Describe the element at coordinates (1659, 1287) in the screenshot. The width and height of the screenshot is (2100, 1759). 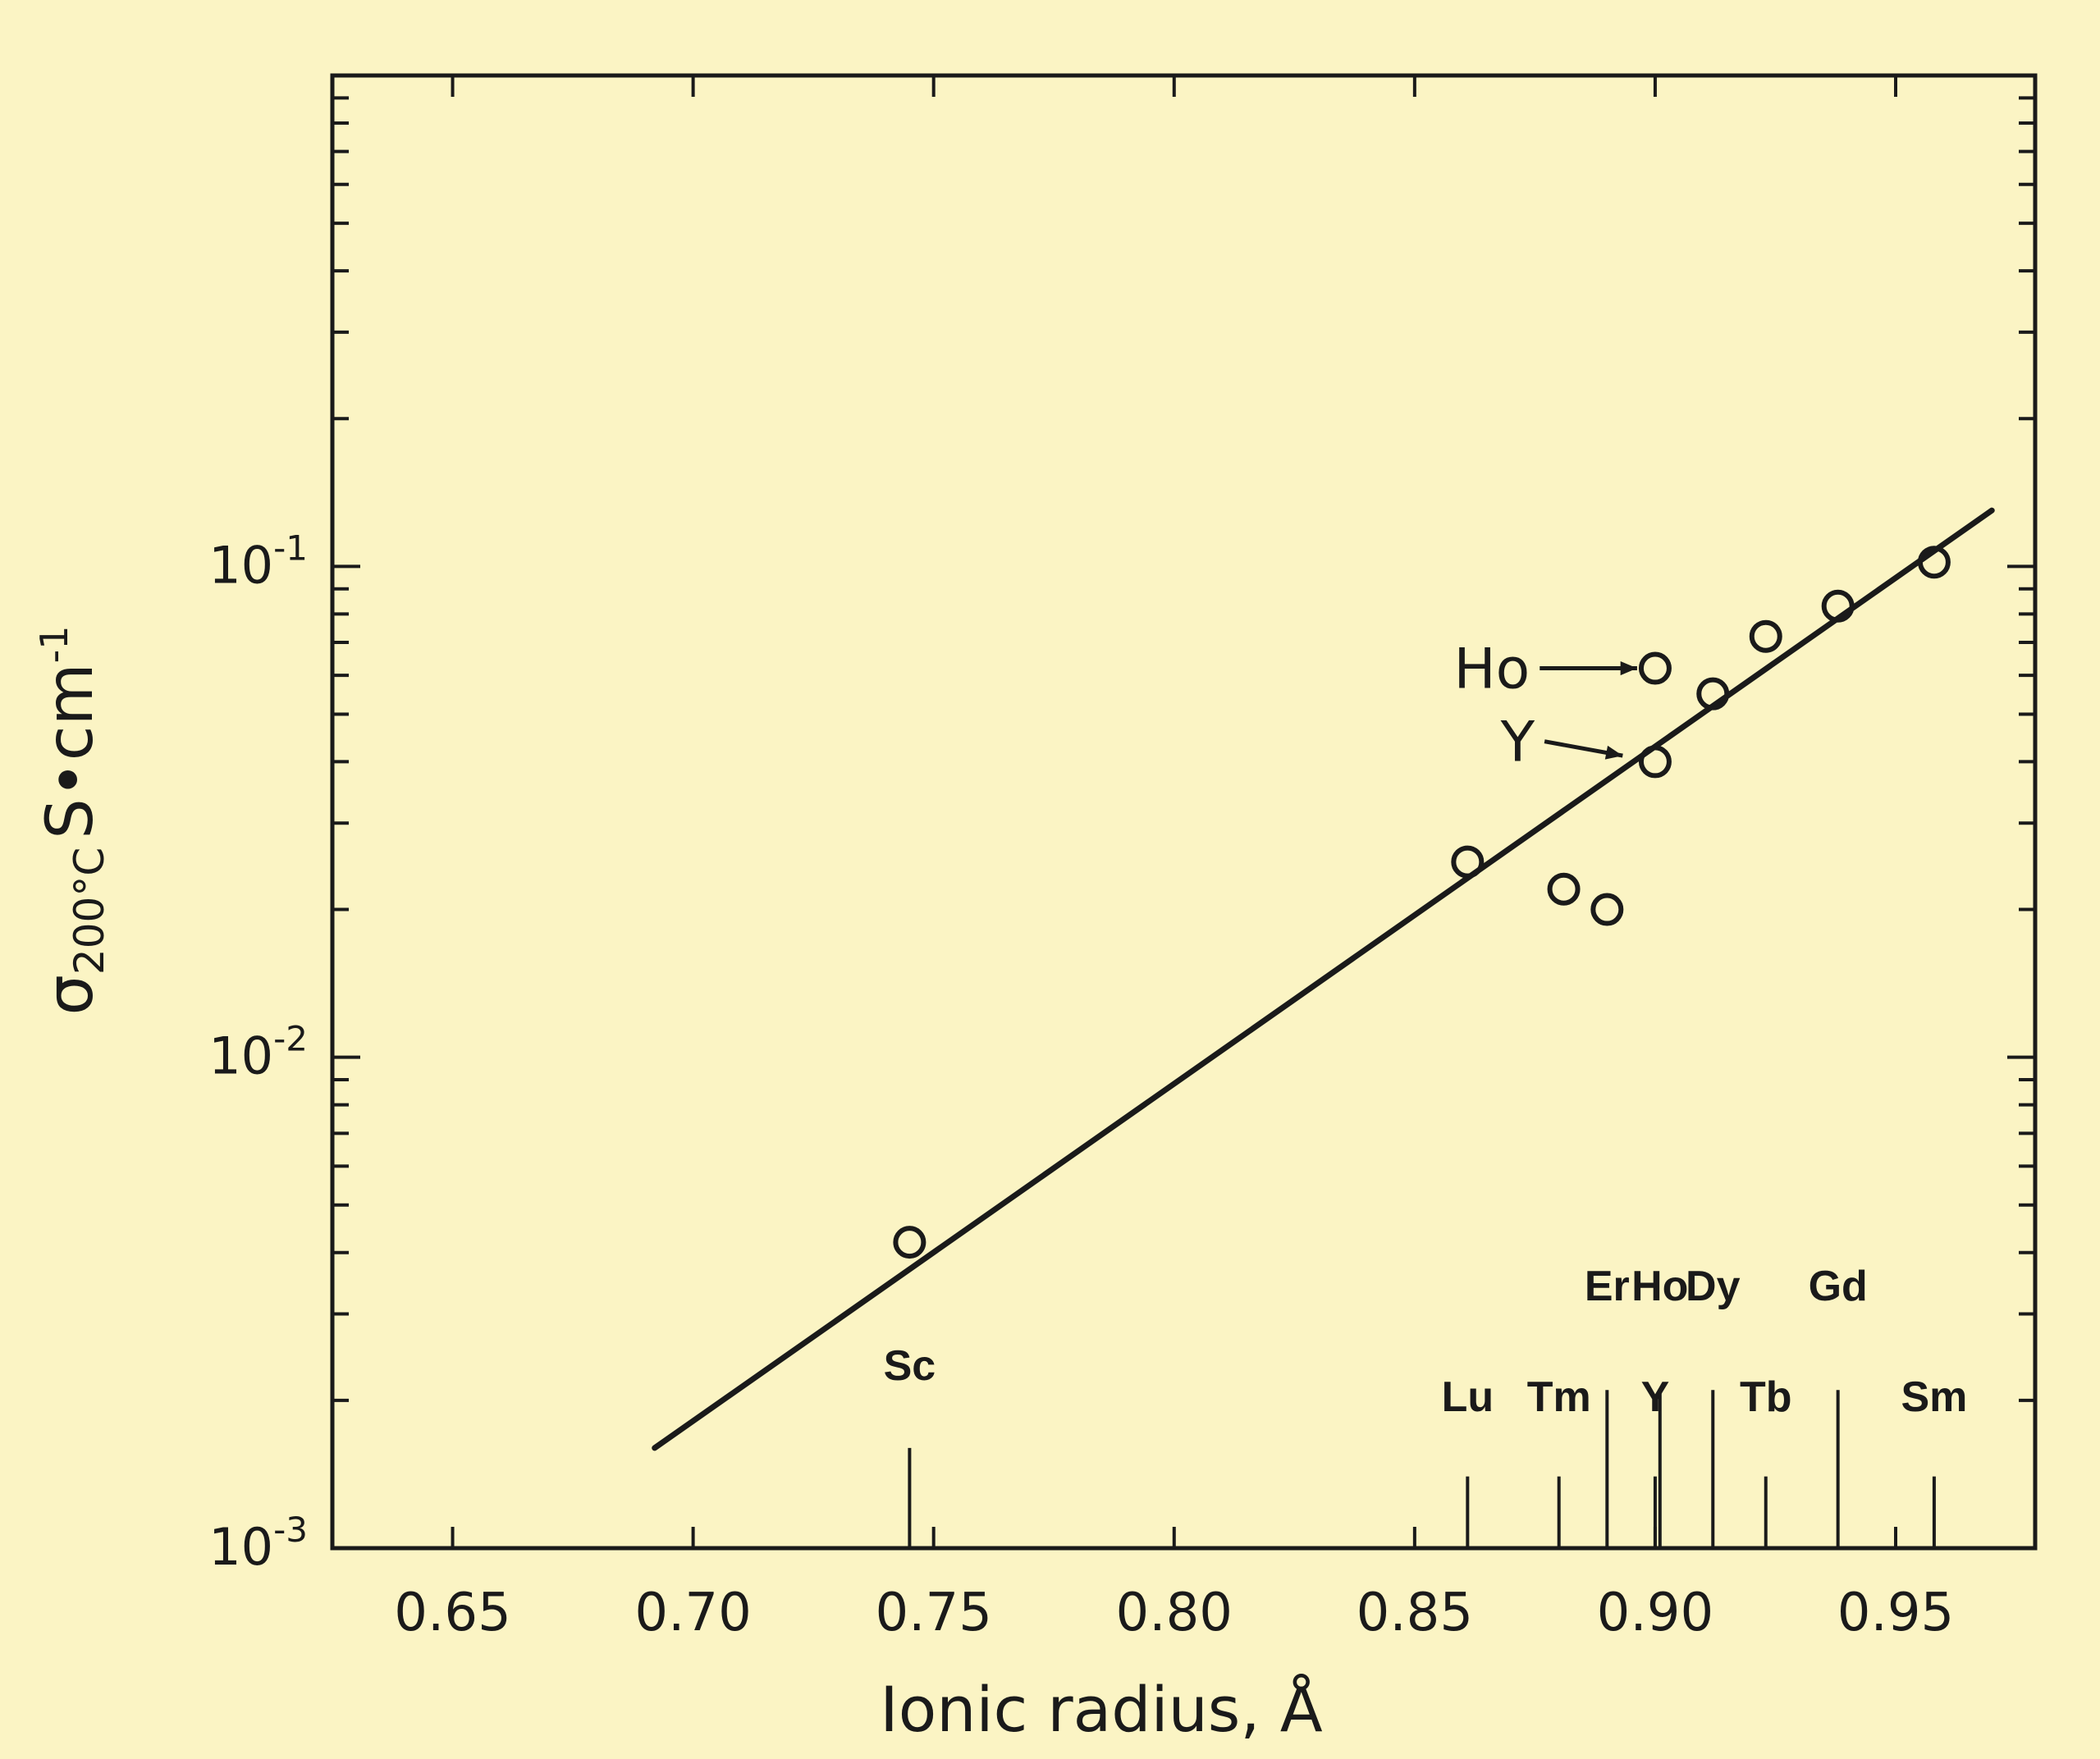
I see `element-marker-label: Ho` at that location.